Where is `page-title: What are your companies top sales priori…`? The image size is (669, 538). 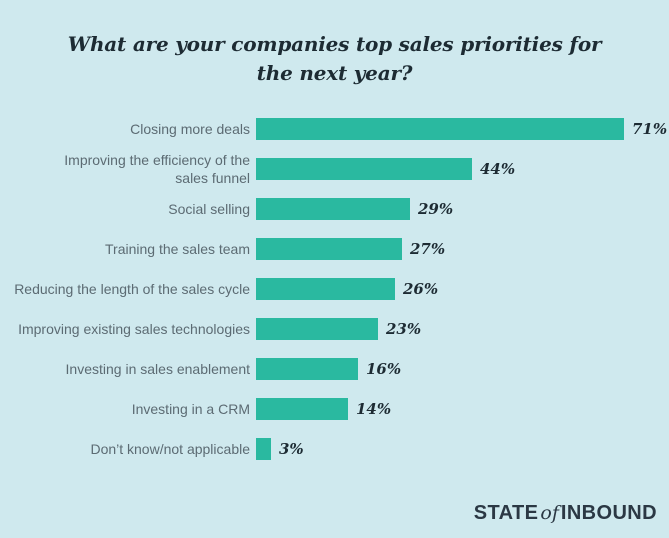 page-title: What are your companies top sales priori… is located at coordinates (334, 59).